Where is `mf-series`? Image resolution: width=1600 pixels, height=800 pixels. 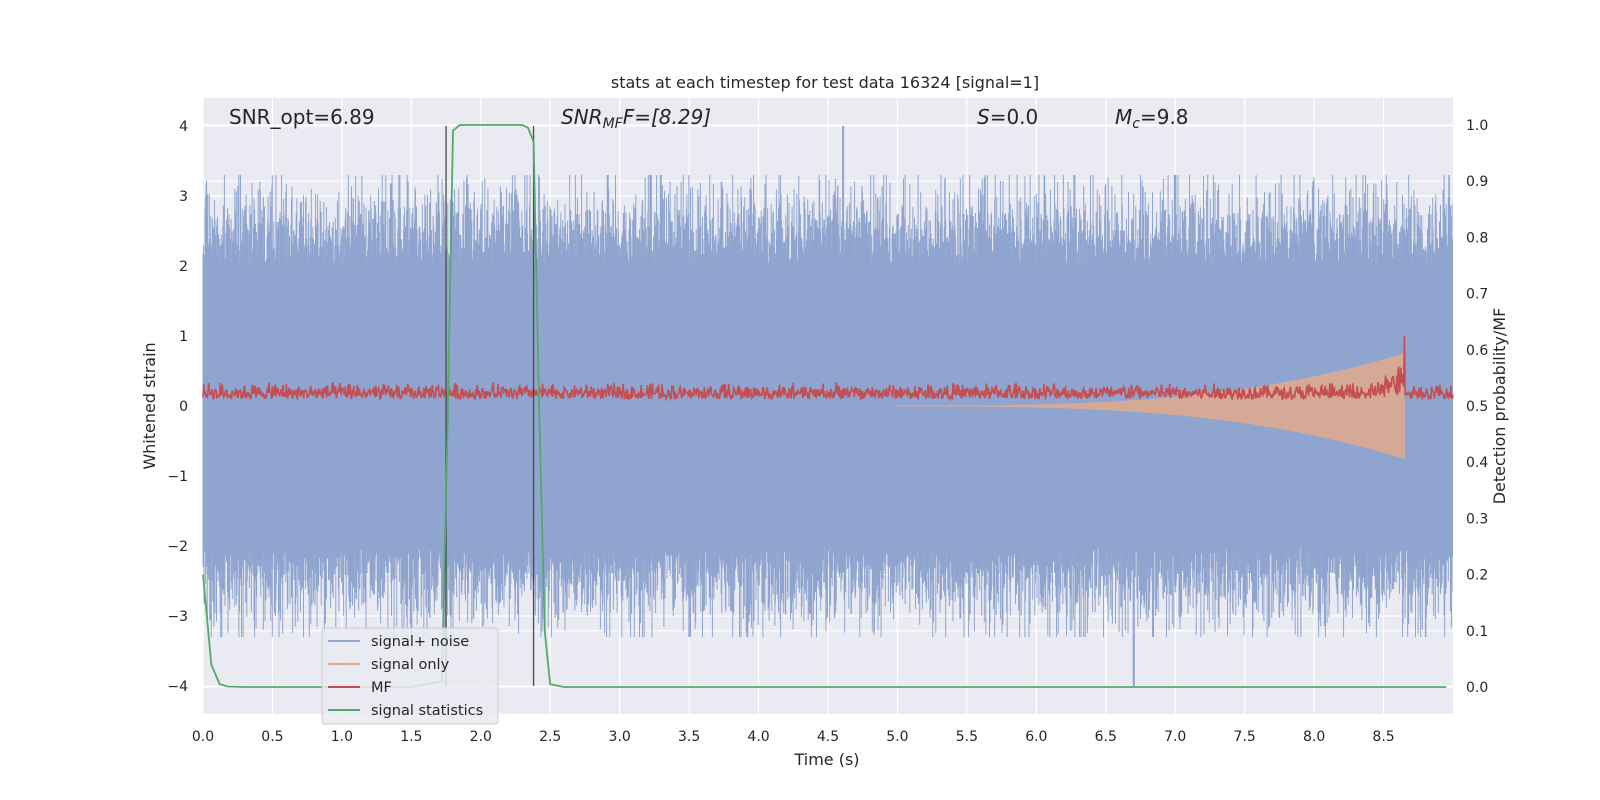
mf-series is located at coordinates (828, 368).